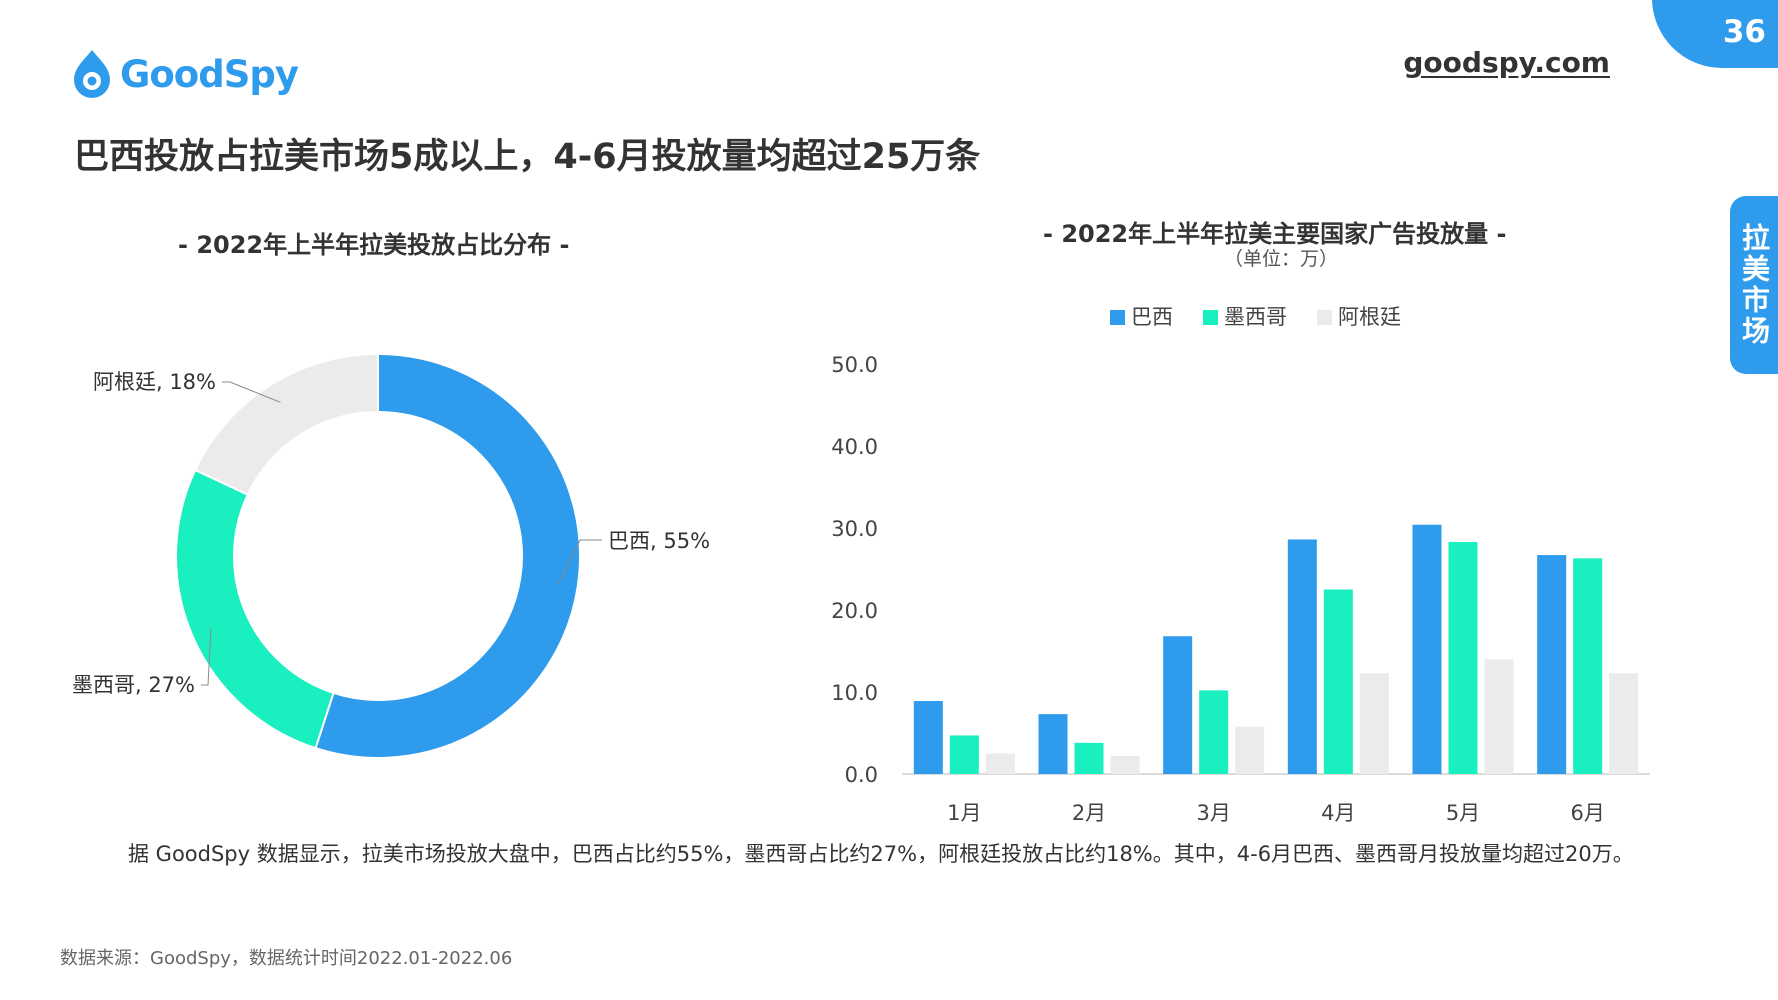 This screenshot has height=1000, width=1778. What do you see at coordinates (854, 611) in the screenshot?
I see `y-tick-label-3: 20.0` at bounding box center [854, 611].